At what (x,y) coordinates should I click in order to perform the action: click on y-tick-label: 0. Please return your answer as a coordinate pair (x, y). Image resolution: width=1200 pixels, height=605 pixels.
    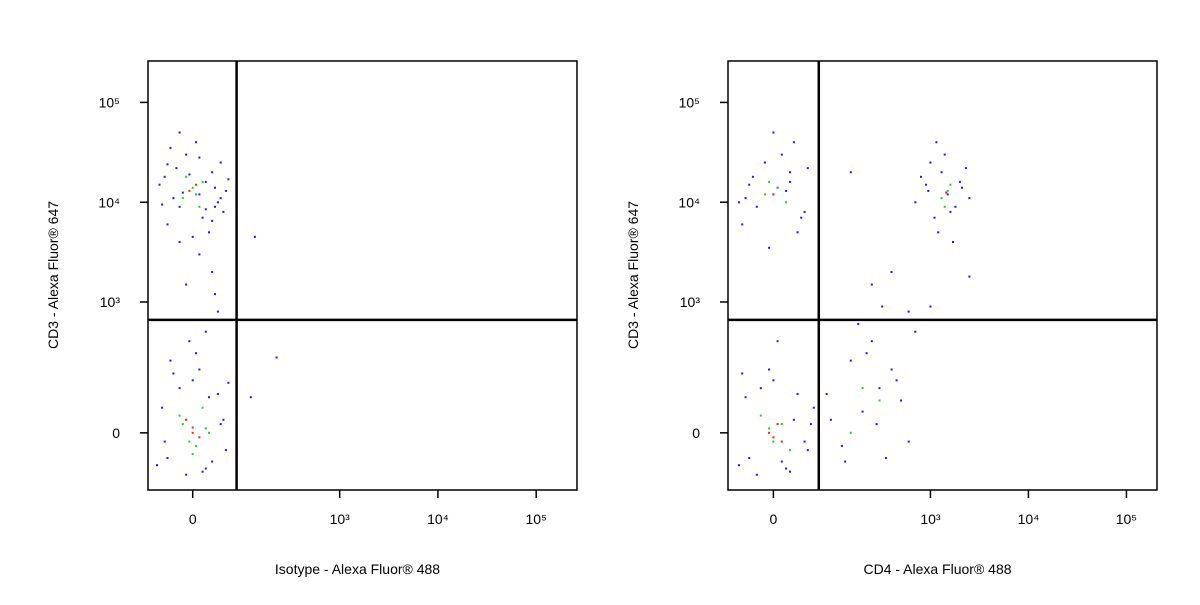
    Looking at the image, I should click on (116, 433).